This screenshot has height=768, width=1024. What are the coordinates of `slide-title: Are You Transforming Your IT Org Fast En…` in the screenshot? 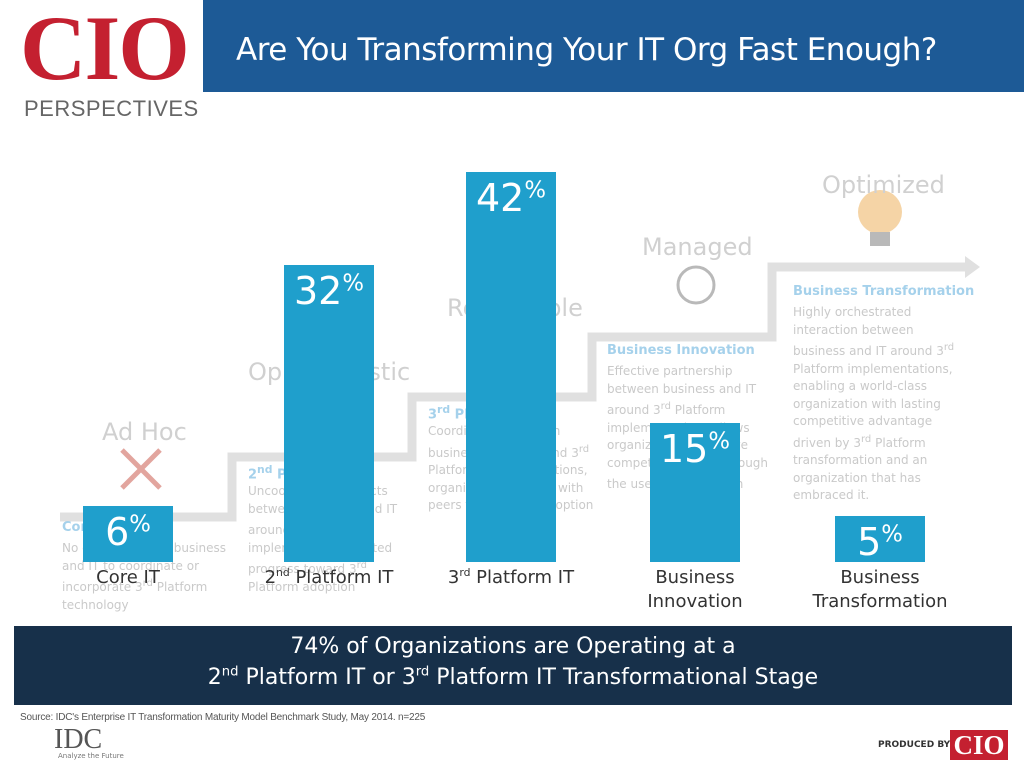 It's located at (586, 50).